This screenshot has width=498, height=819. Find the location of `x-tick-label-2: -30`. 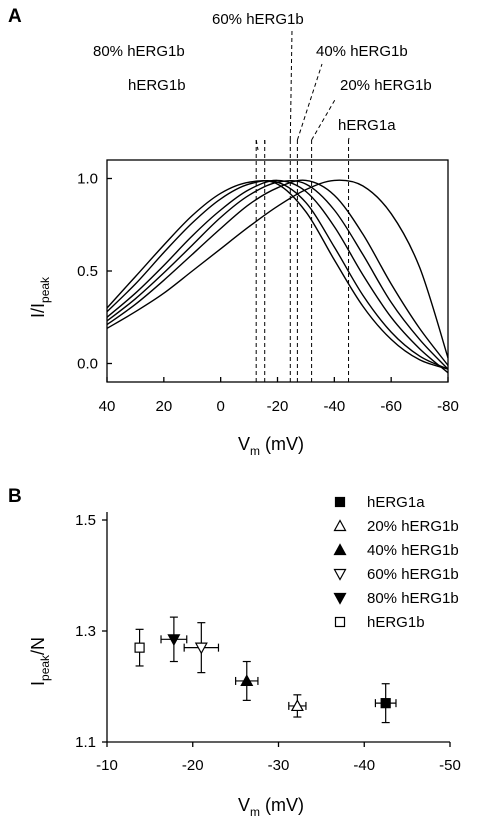

x-tick-label-2: -30 is located at coordinates (279, 765).